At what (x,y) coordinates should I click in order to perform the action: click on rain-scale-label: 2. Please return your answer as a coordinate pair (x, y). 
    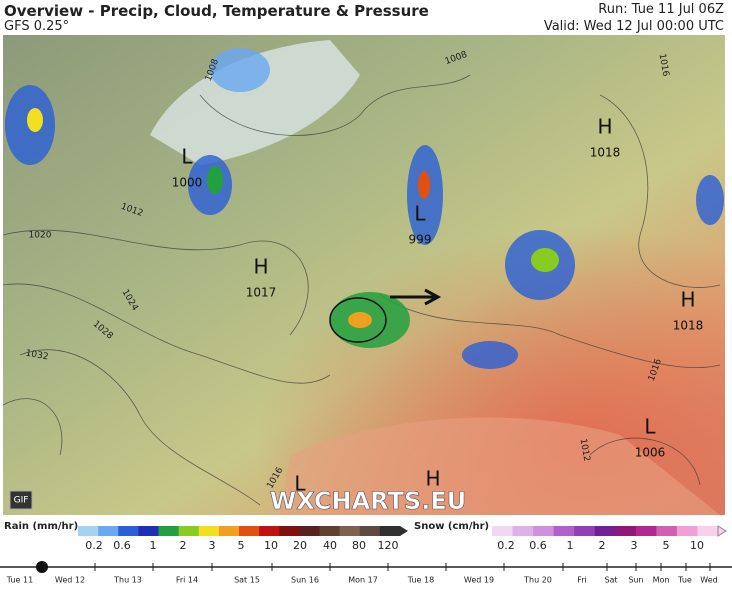
    Looking at the image, I should click on (183, 545).